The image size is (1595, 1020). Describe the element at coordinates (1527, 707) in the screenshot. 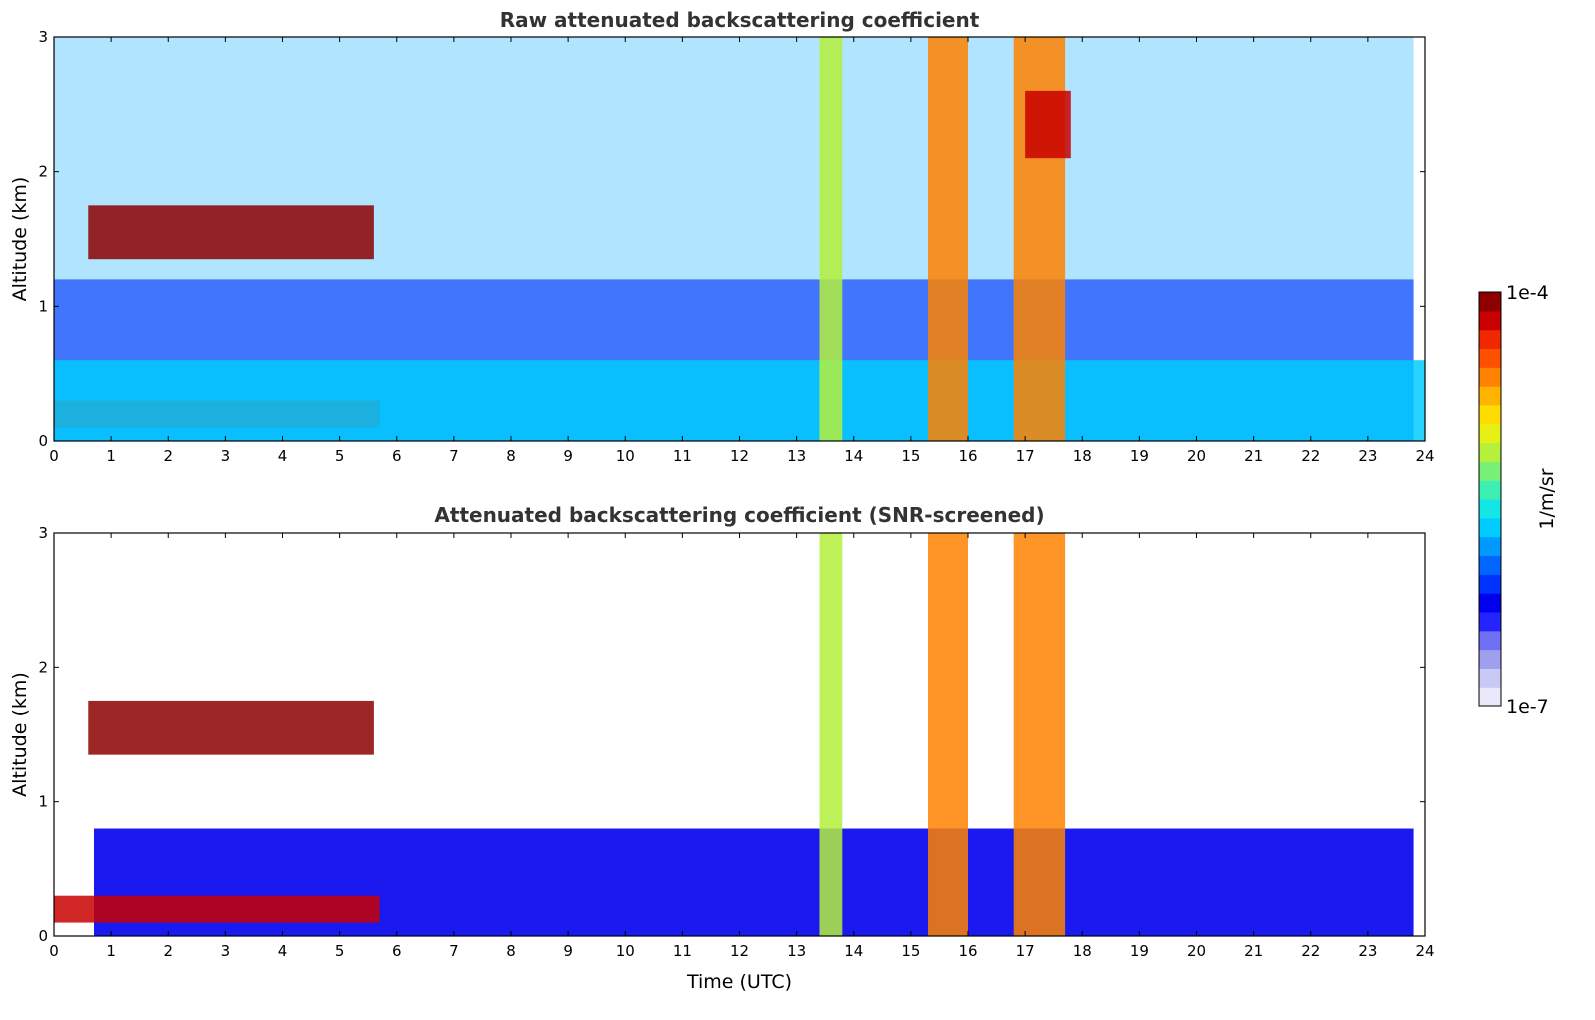

I see `colorbar-min-label: 1e-7` at that location.